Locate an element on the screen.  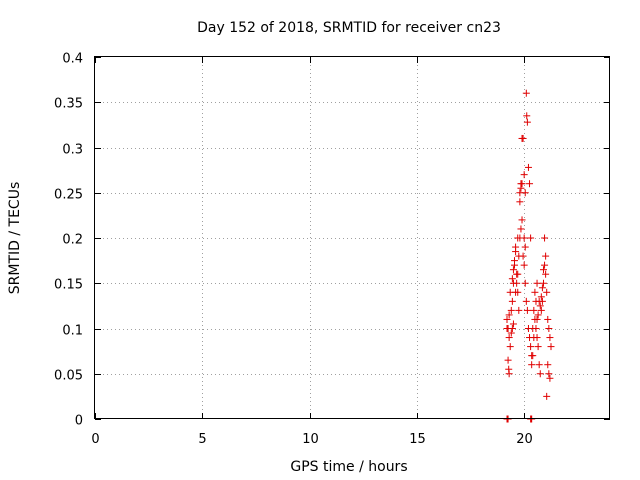
x-tick-label: 20 is located at coordinates (524, 439).